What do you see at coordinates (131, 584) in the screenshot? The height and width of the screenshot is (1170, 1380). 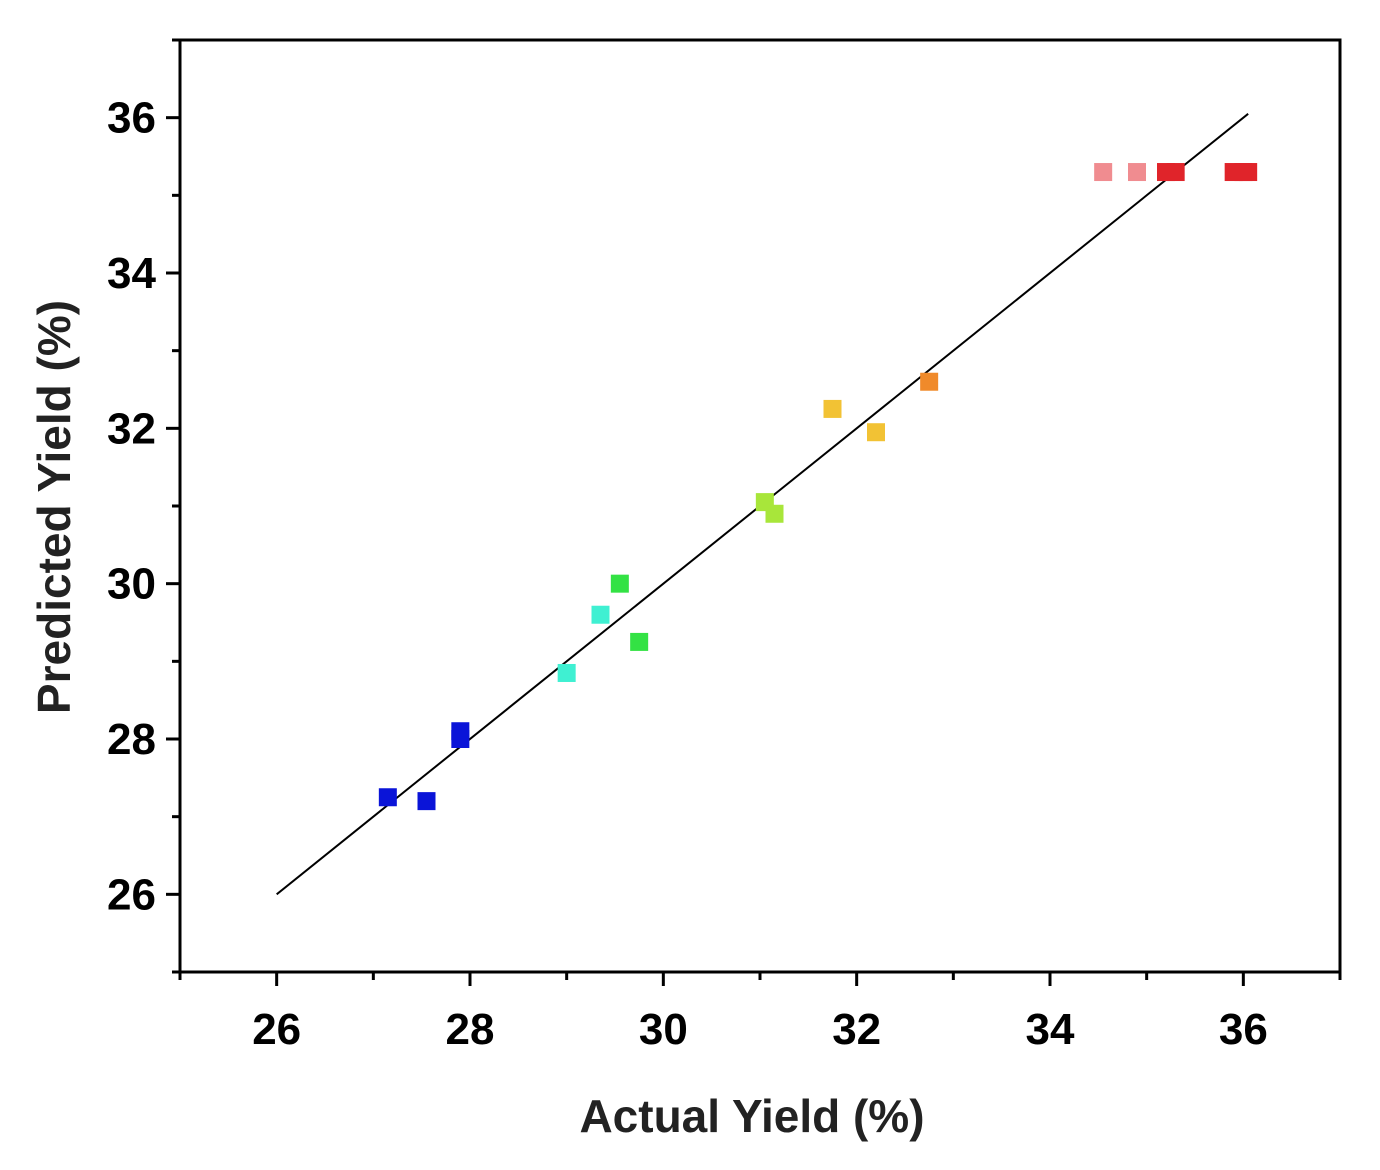 I see `y-tick-label: 30` at bounding box center [131, 584].